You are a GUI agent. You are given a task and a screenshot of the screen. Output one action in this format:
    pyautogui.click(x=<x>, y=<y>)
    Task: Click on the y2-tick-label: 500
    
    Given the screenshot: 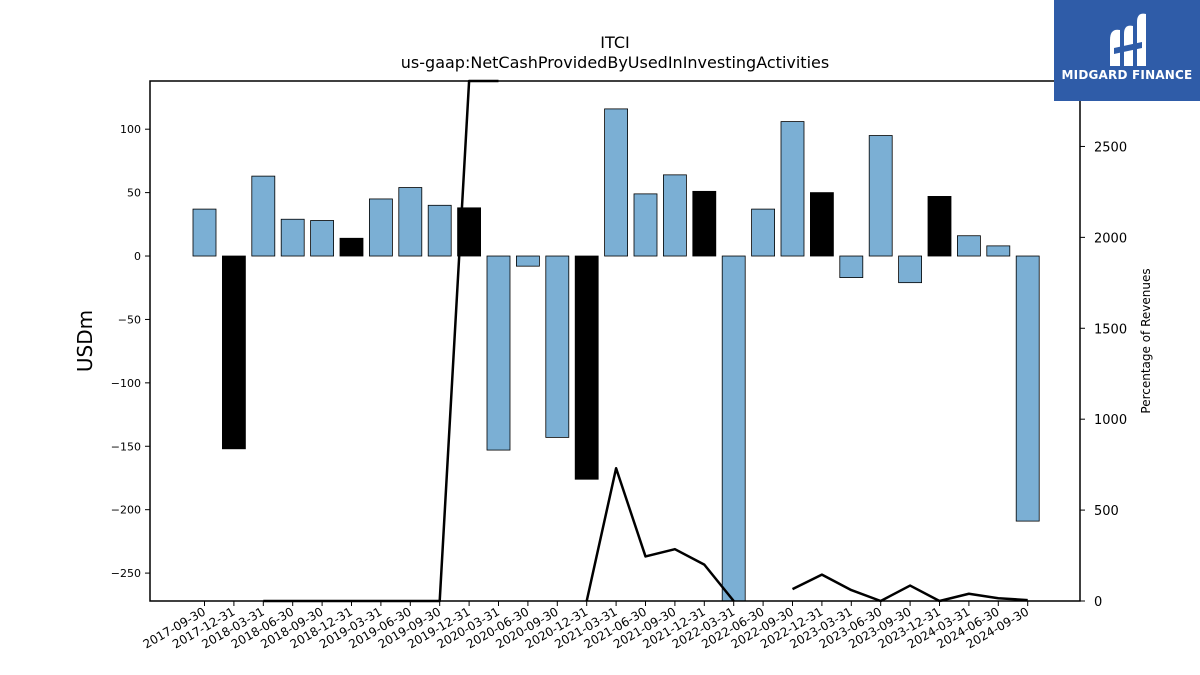 What is the action you would take?
    pyautogui.click(x=1106, y=511)
    